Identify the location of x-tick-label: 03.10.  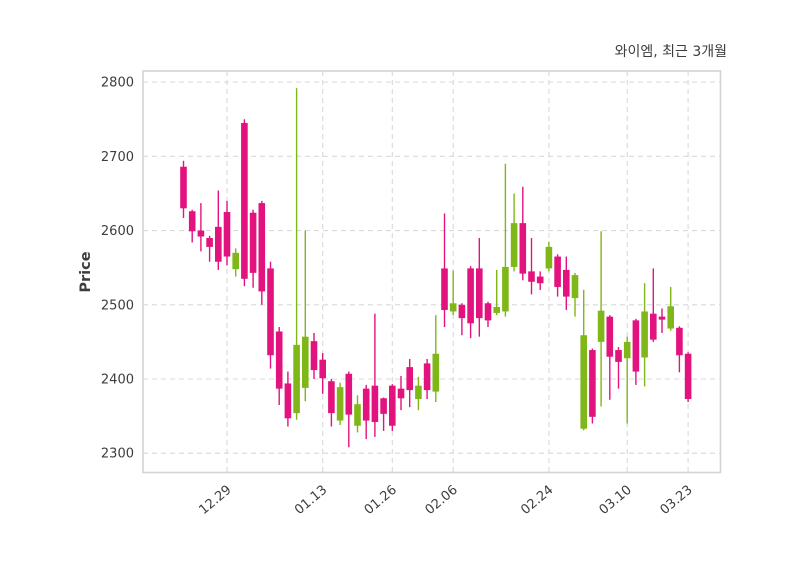
(616, 500).